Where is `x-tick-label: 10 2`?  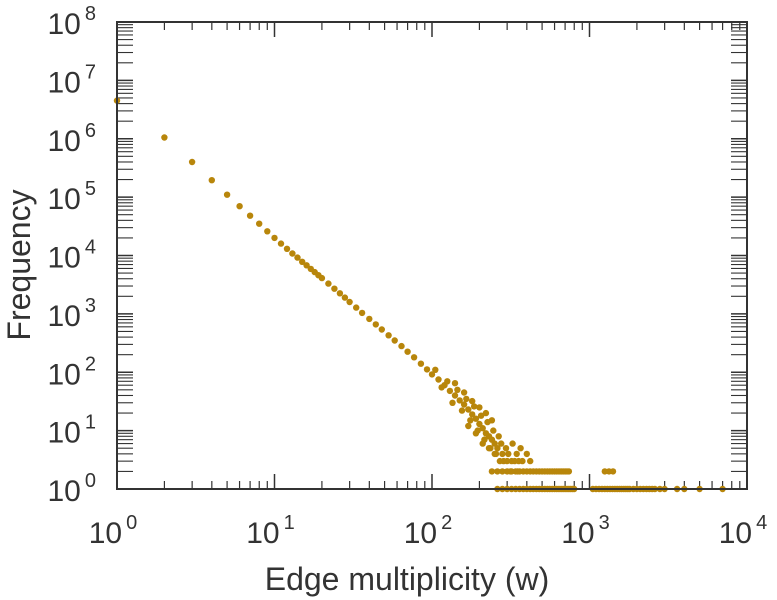
x-tick-label: 10 2 is located at coordinates (428, 531).